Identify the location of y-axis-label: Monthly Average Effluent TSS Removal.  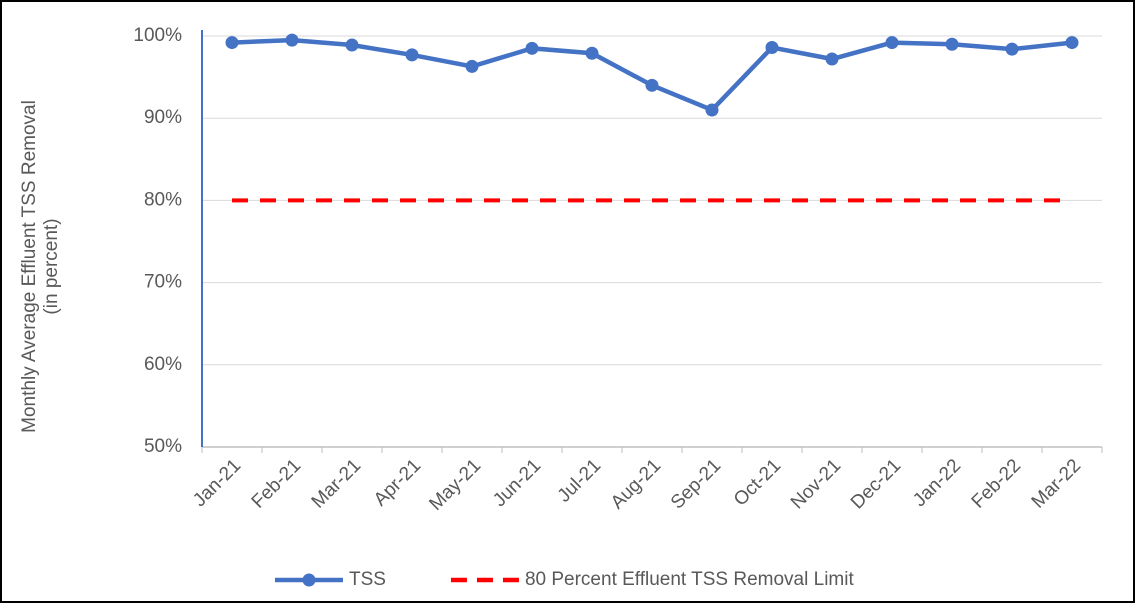
(29, 266).